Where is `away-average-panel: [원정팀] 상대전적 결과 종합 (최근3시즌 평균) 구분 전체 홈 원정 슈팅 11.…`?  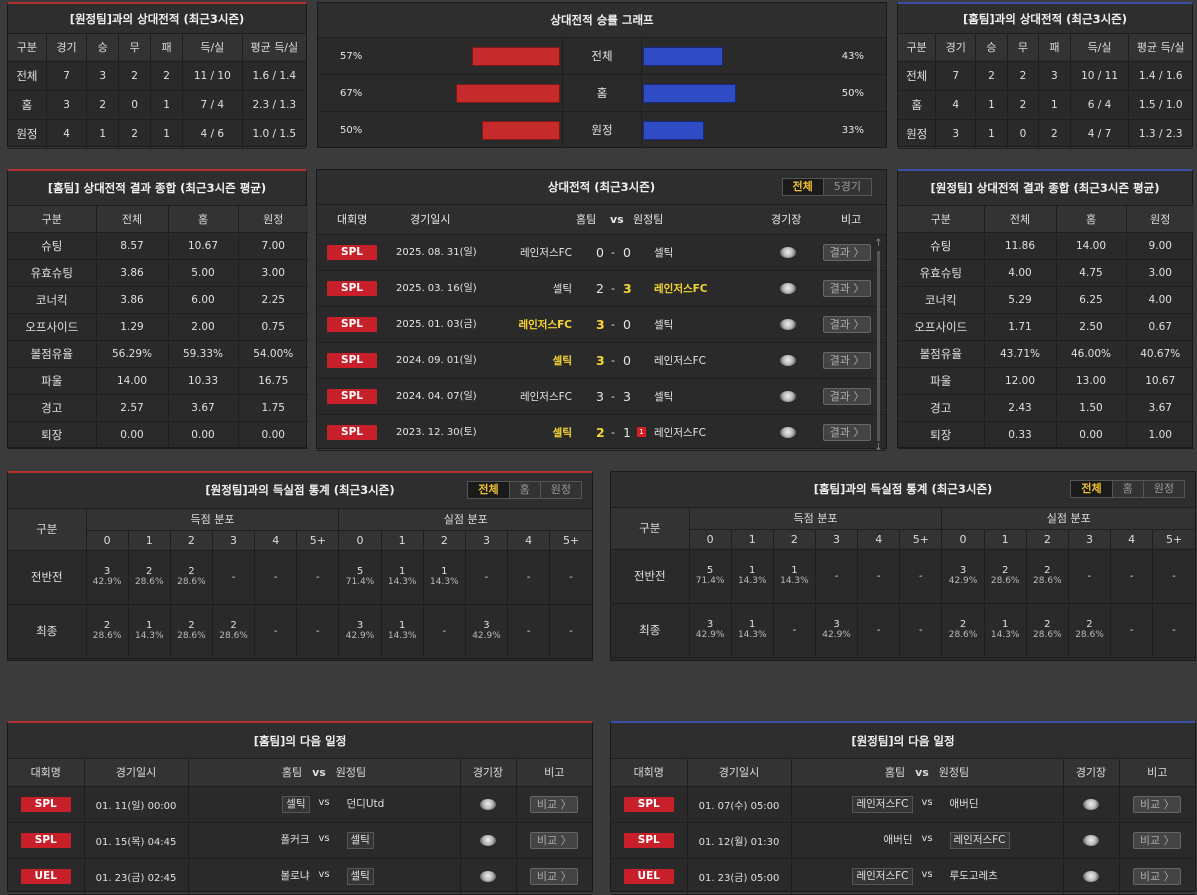 away-average-panel: [원정팀] 상대전적 결과 종합 (최근3시즌 평균) 구분 전체 홈 원정 슈팅 11.… is located at coordinates (1045, 309).